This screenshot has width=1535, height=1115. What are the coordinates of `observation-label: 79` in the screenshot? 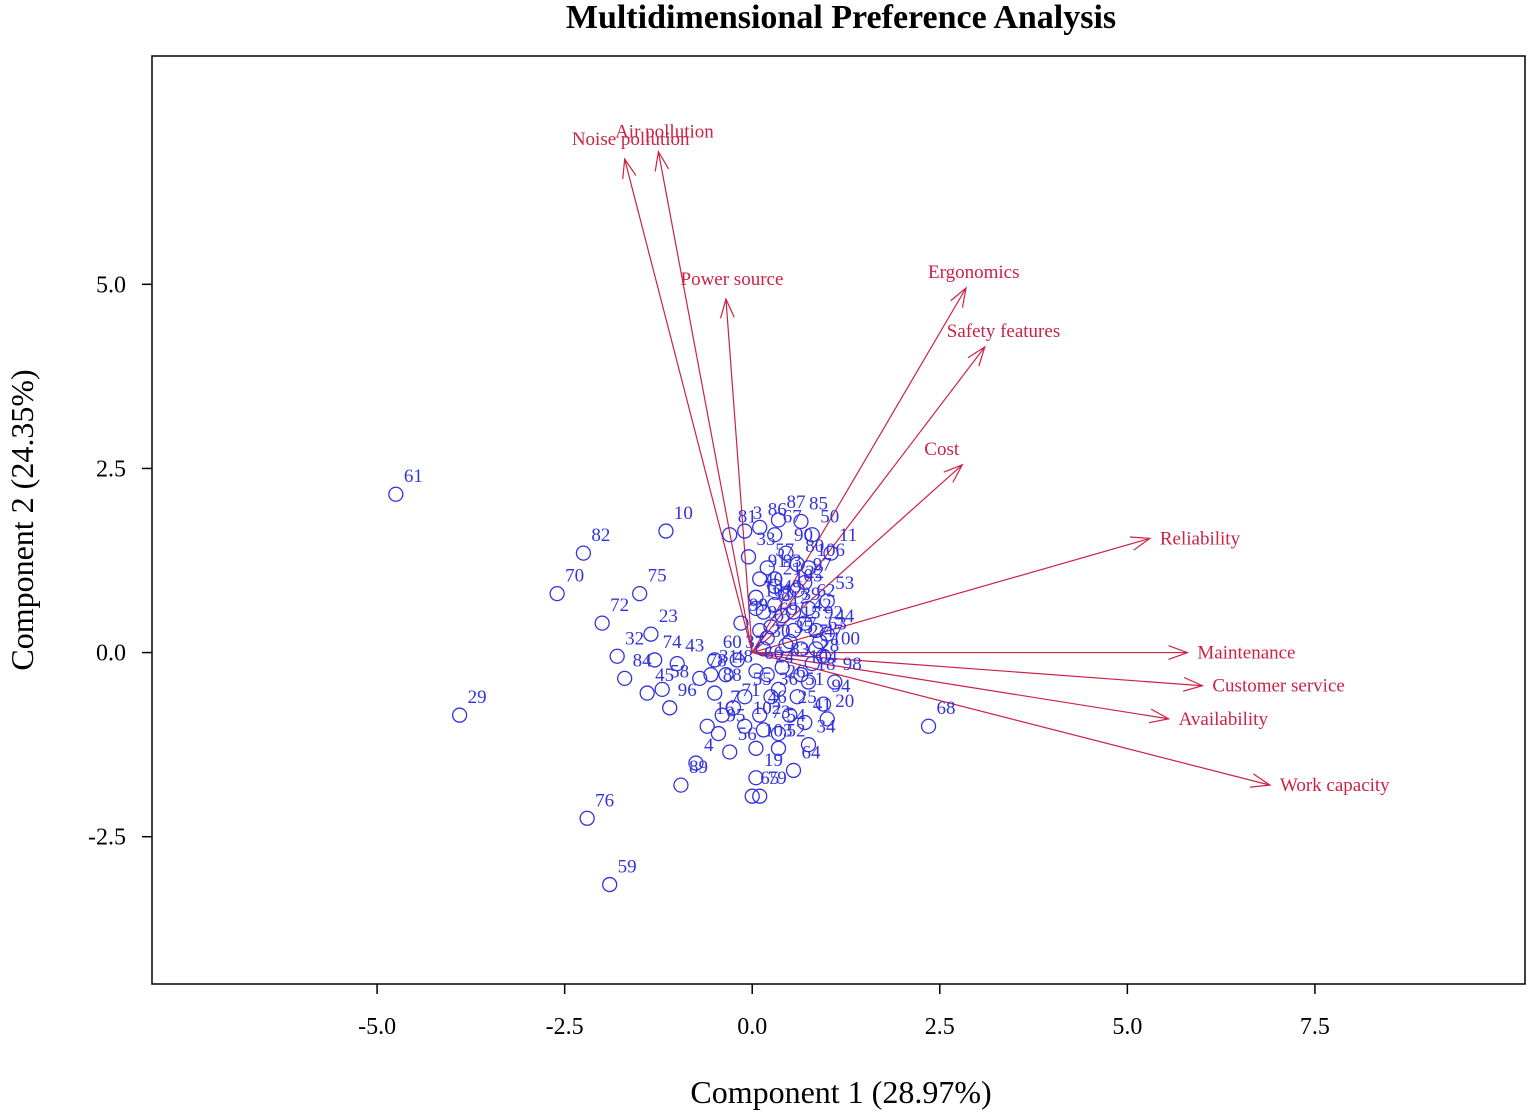 It's located at (777, 778).